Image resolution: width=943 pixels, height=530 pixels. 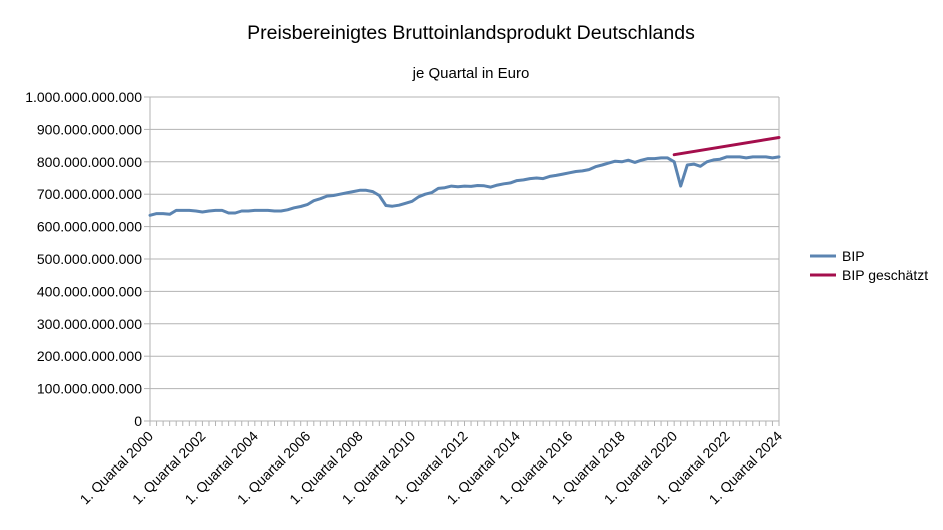 I want to click on y-tick-label: 0, so click(x=138, y=421).